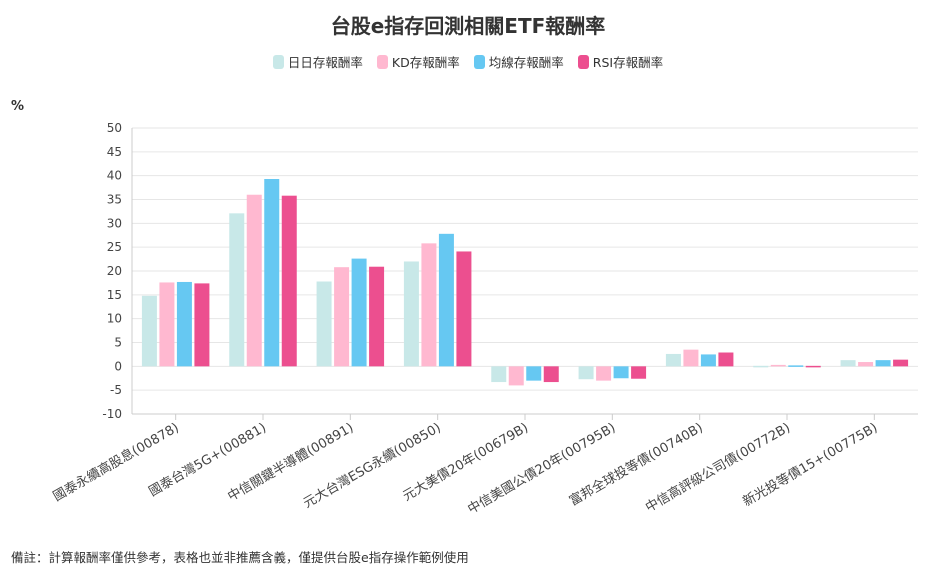 The height and width of the screenshot is (575, 936). I want to click on y-tick-label: -10, so click(112, 414).